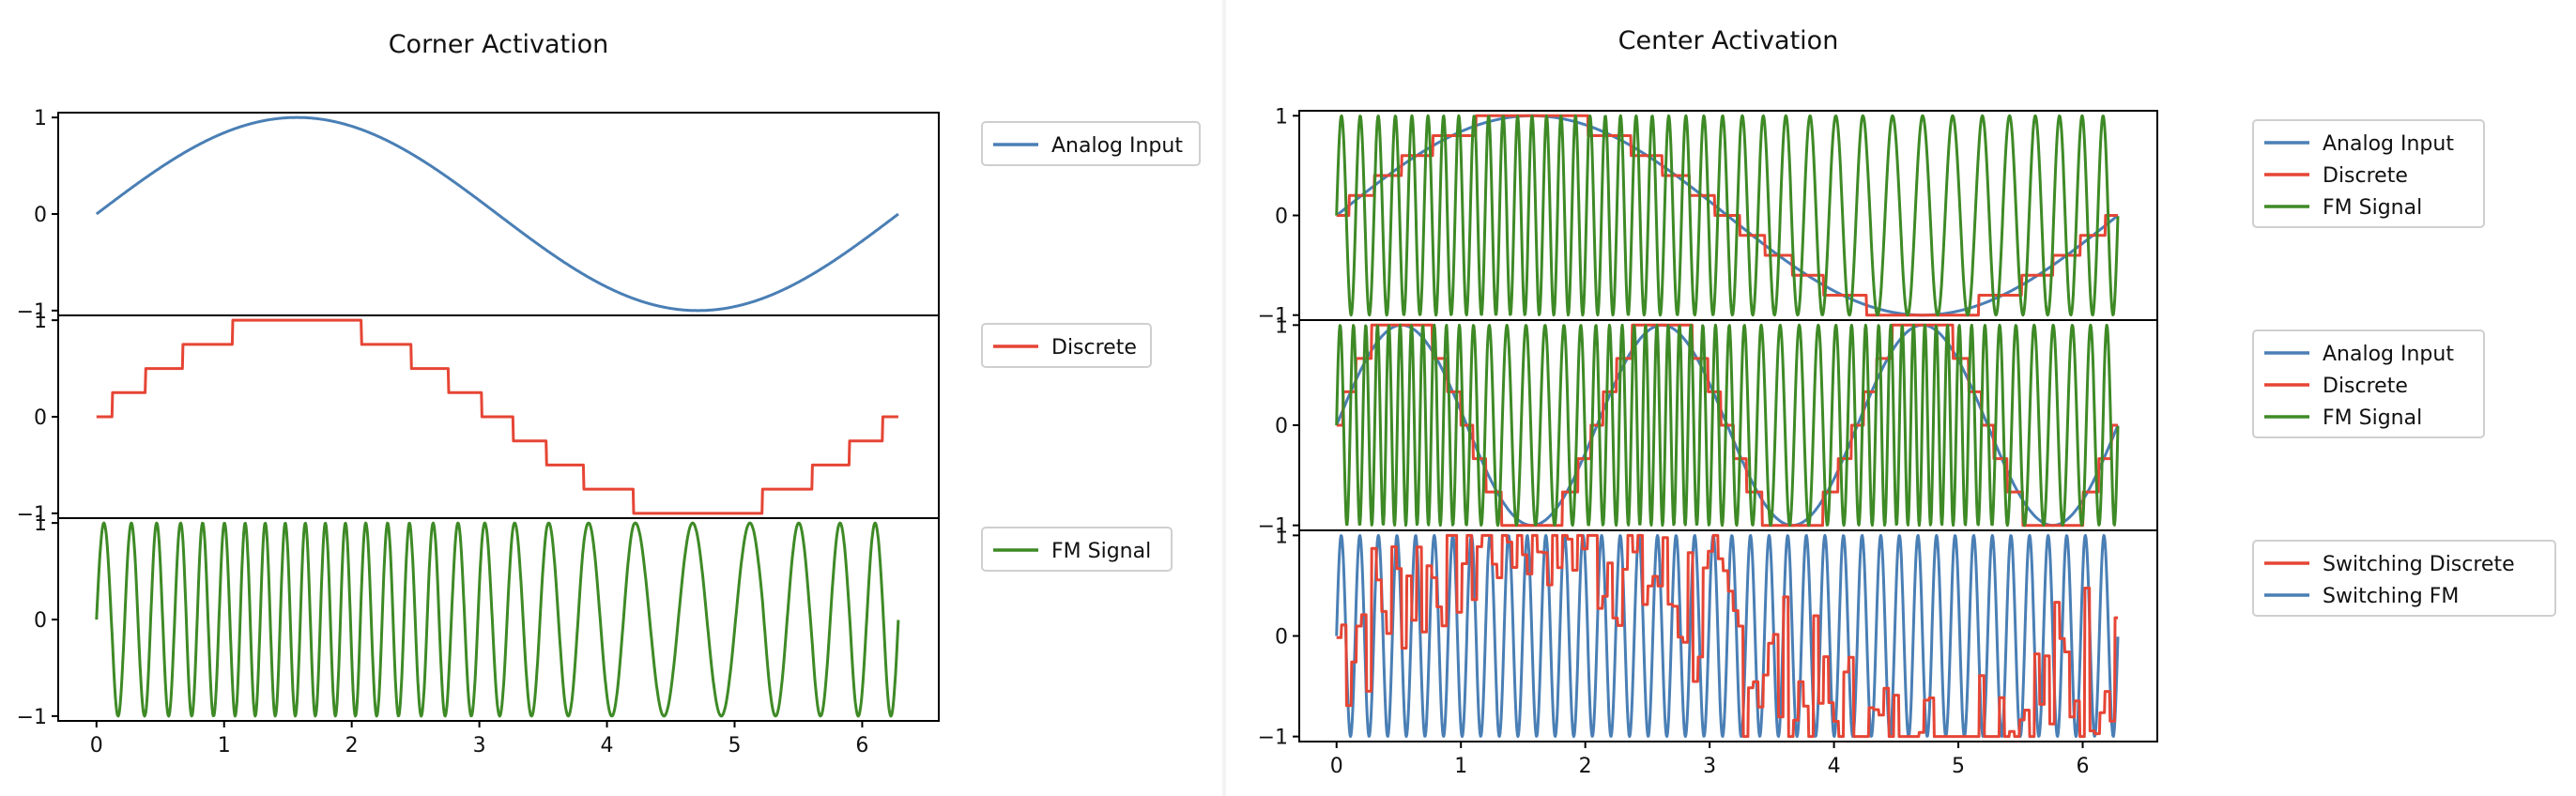 The image size is (2576, 796). What do you see at coordinates (2391, 596) in the screenshot?
I see `legend-label: Switching FM` at bounding box center [2391, 596].